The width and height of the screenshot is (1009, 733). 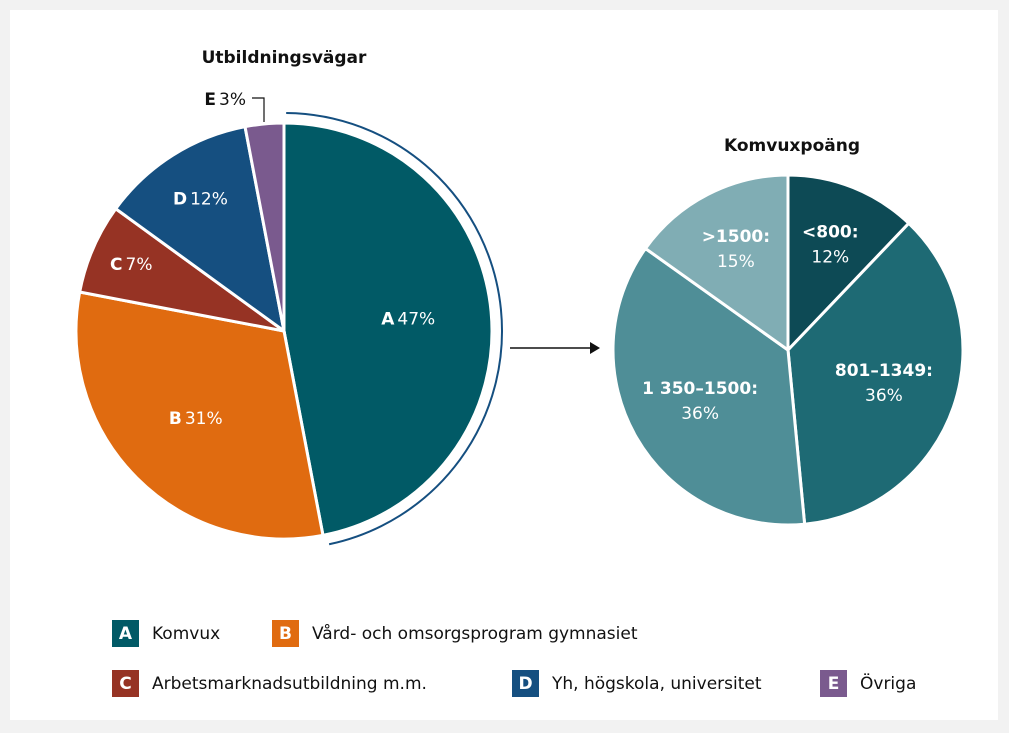 I want to click on chart-title: Komvuxpoäng, so click(x=792, y=146).